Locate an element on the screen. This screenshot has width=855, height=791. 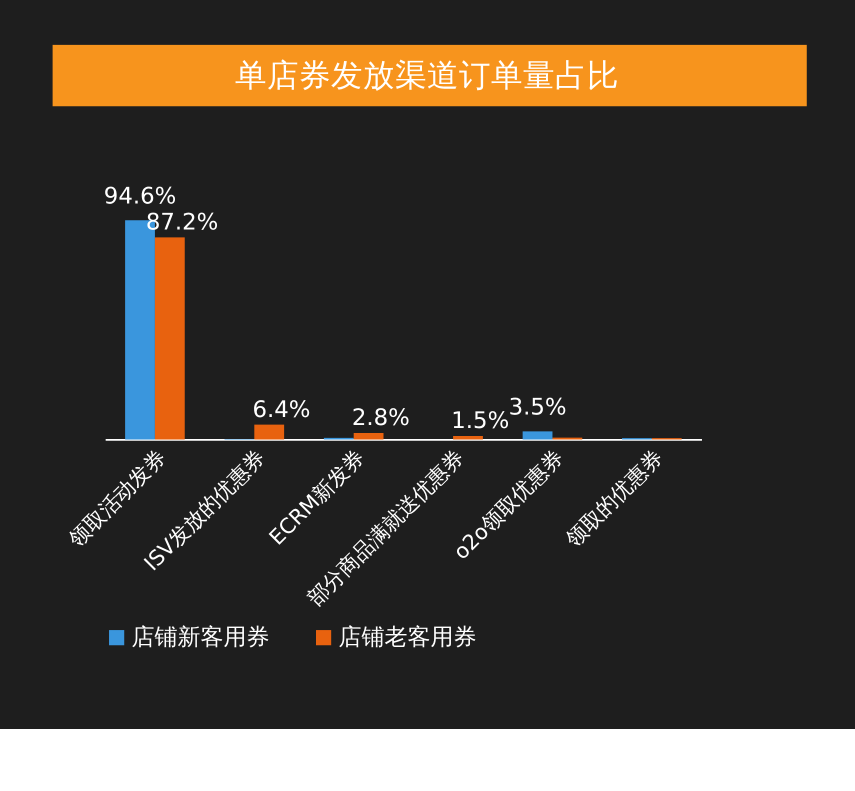
data-label: 6.4% is located at coordinates (281, 409).